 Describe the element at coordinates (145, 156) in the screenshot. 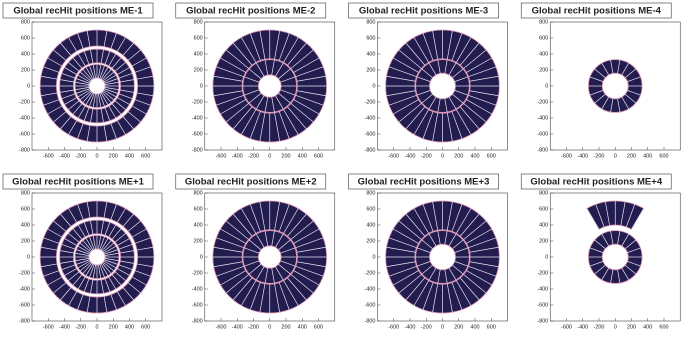

I see `x-tick-label: 600` at that location.